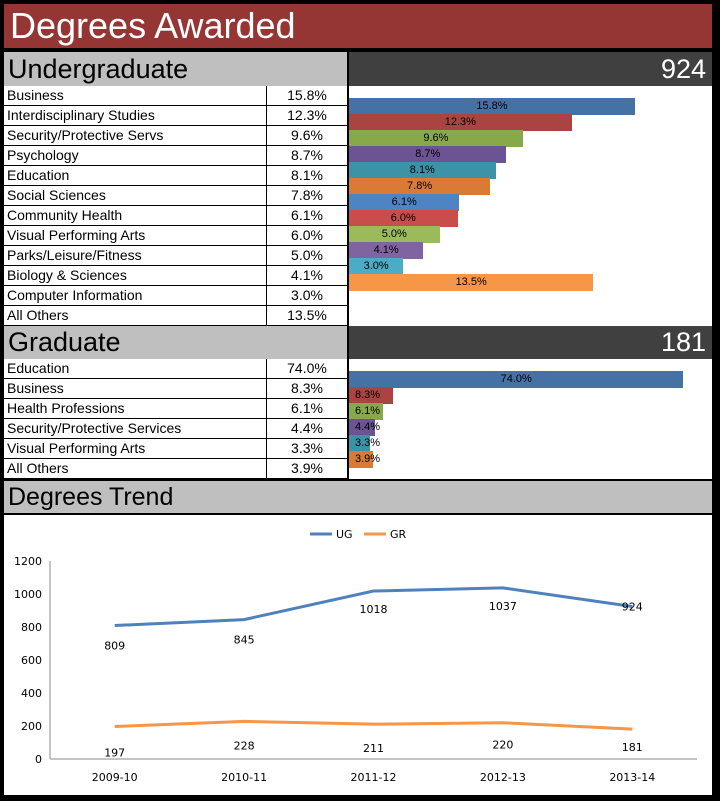  Describe the element at coordinates (307, 235) in the screenshot. I see `category-percent: 6.0%` at that location.